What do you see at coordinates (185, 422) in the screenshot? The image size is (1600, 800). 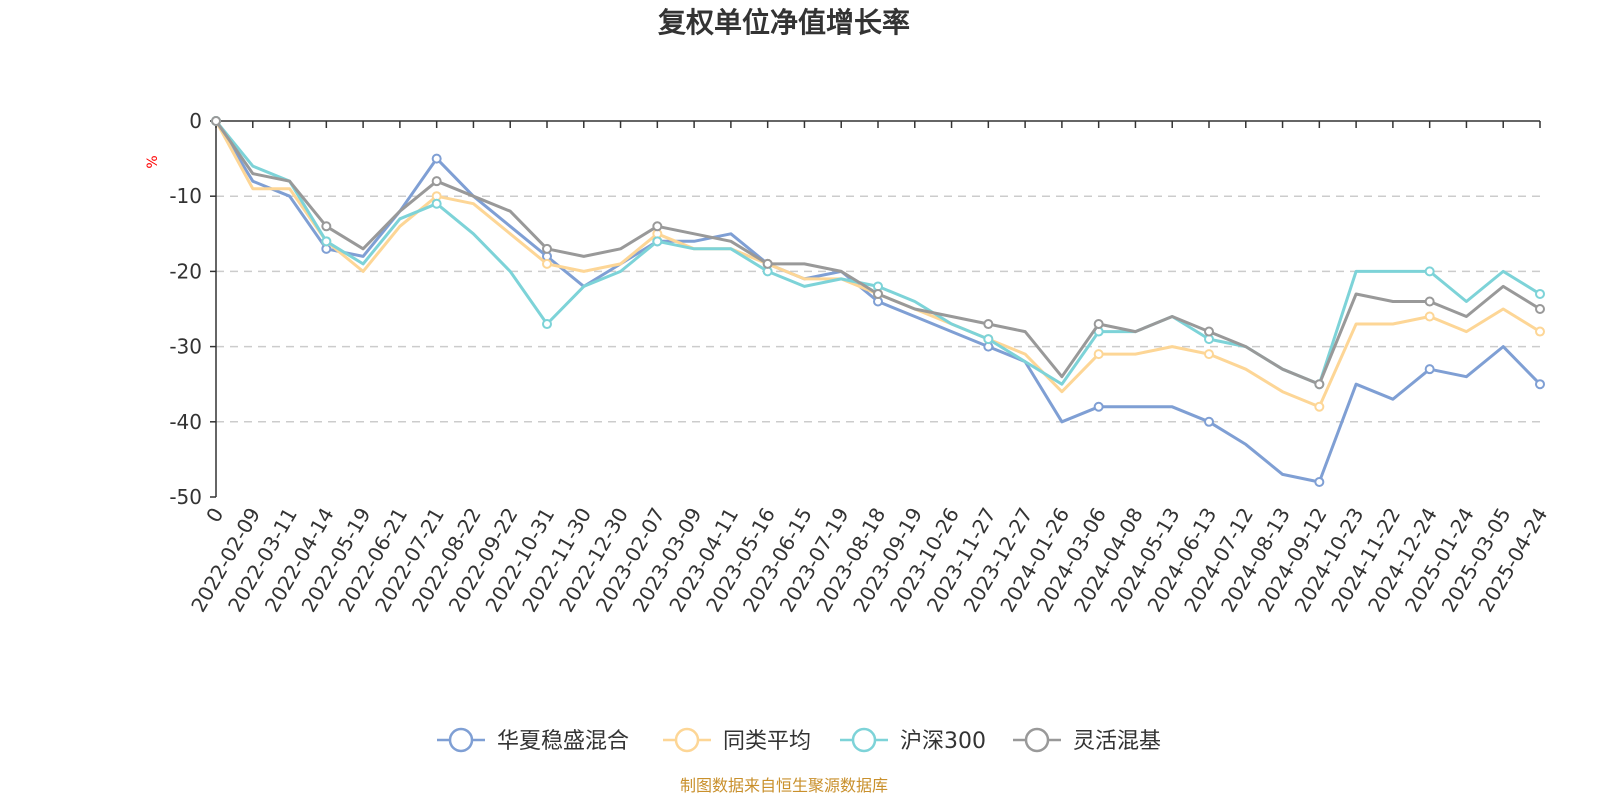 I see `y-tick-label: -40` at bounding box center [185, 422].